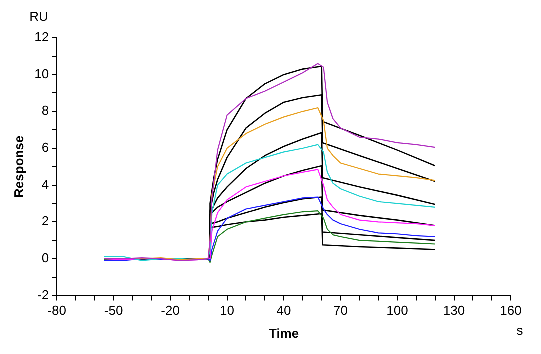  Describe the element at coordinates (227, 310) in the screenshot. I see `x-tick-label: 10` at that location.